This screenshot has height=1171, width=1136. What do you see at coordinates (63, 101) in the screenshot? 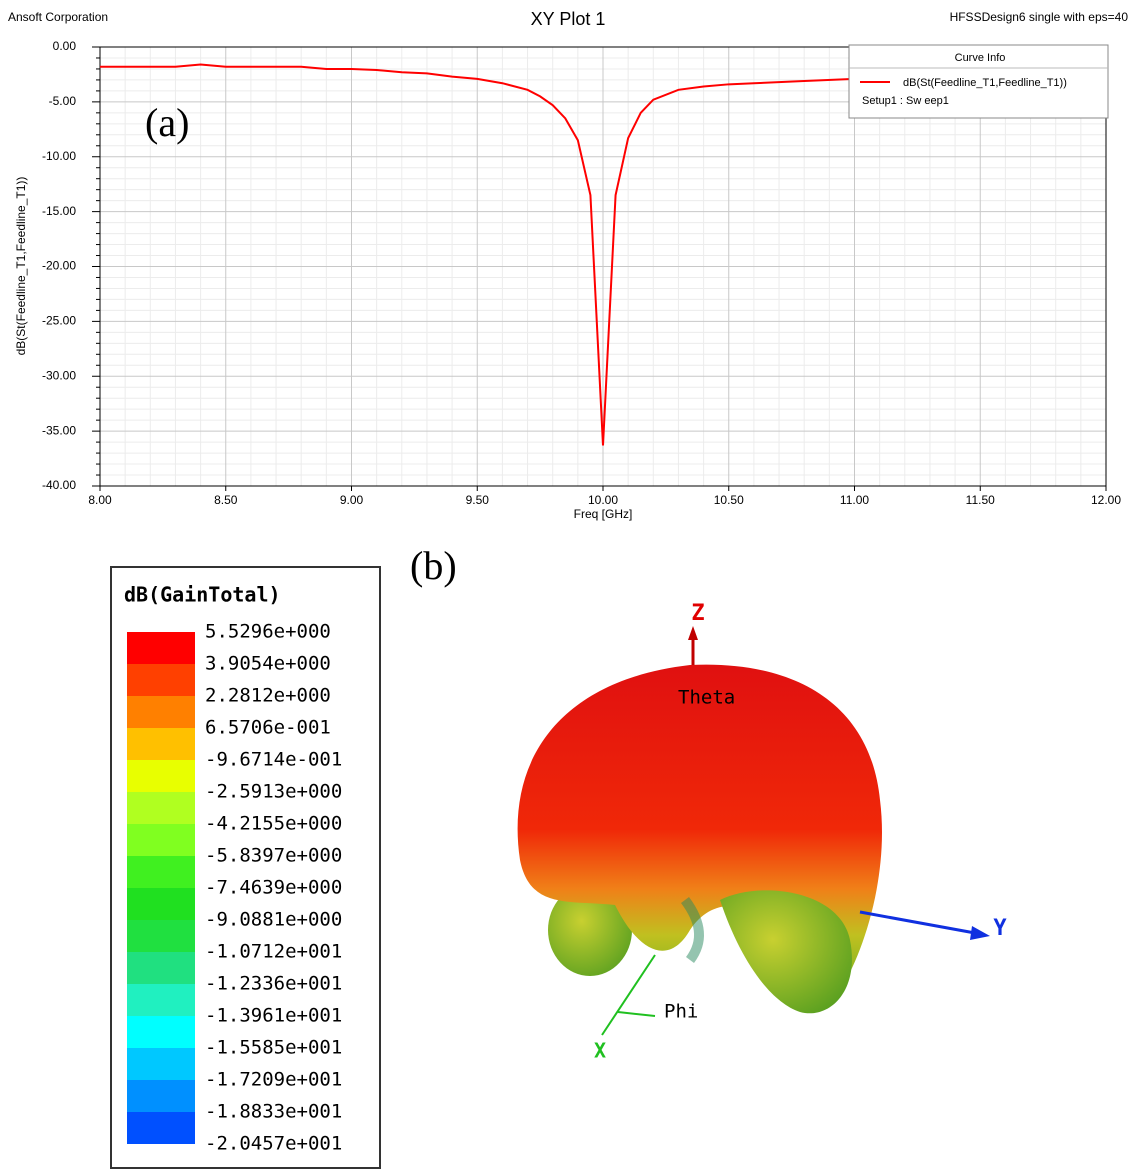
I see `y-tick-label: -5.00` at bounding box center [63, 101].